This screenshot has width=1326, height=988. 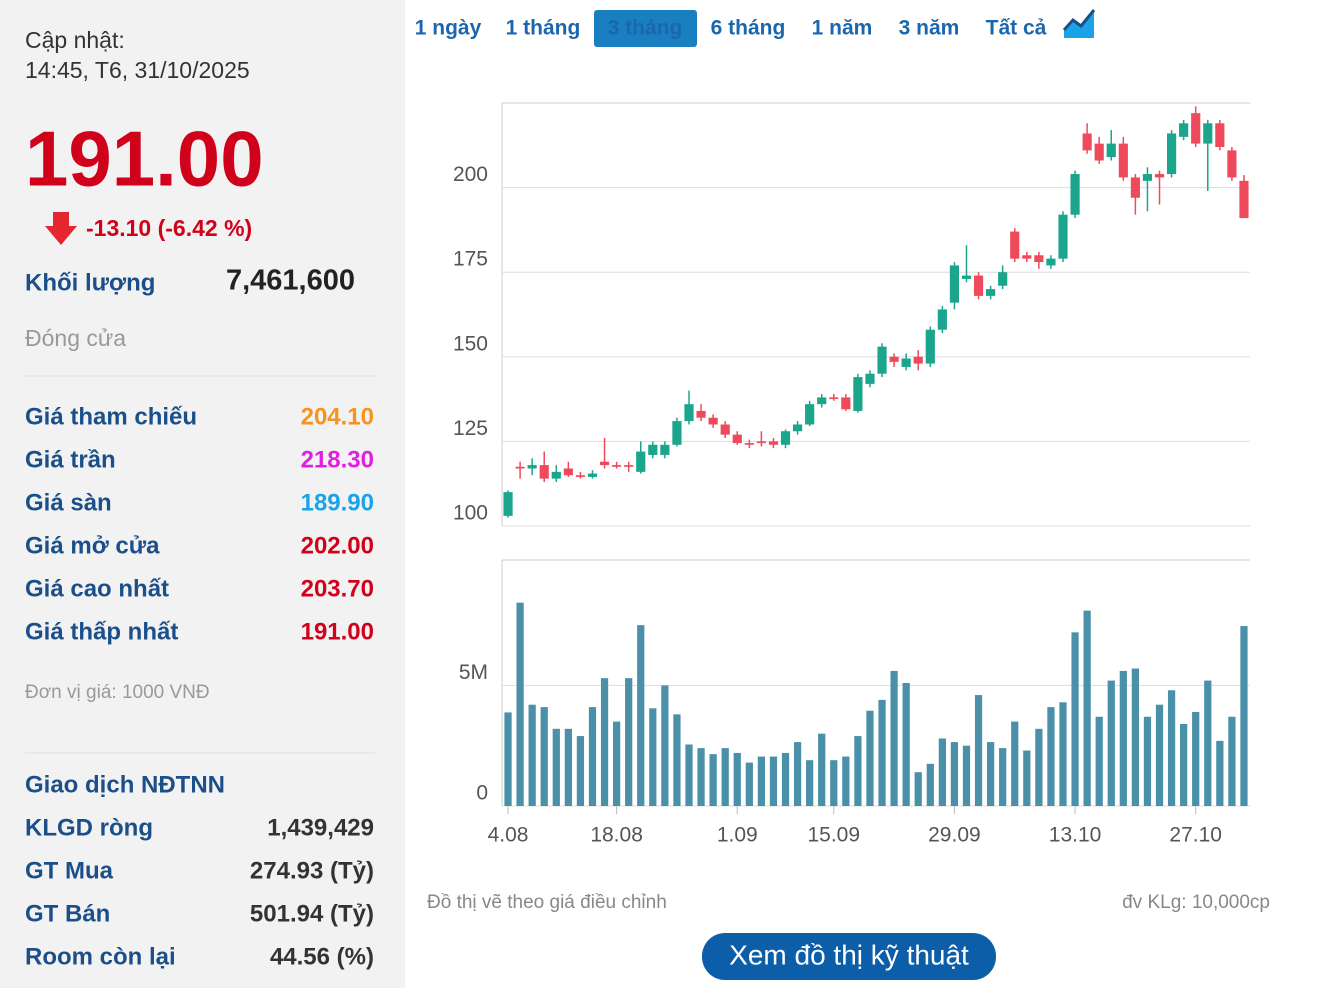 I want to click on x-tick-label: 29.09, so click(x=954, y=835).